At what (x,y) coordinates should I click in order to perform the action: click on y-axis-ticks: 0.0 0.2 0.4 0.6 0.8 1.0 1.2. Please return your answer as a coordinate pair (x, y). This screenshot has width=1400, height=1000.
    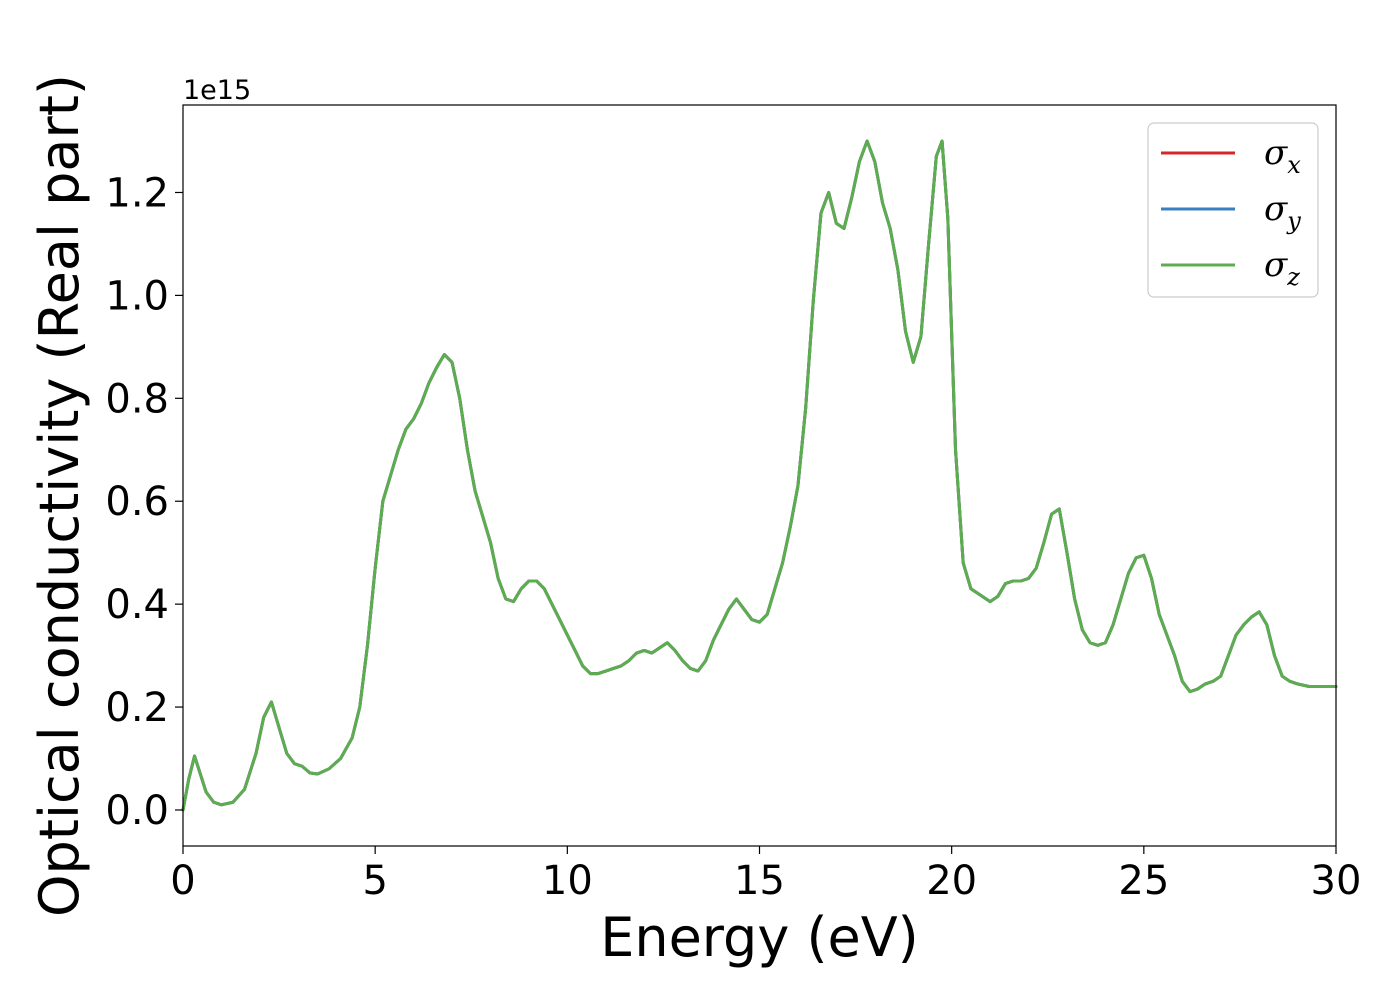
    Looking at the image, I should click on (144, 502).